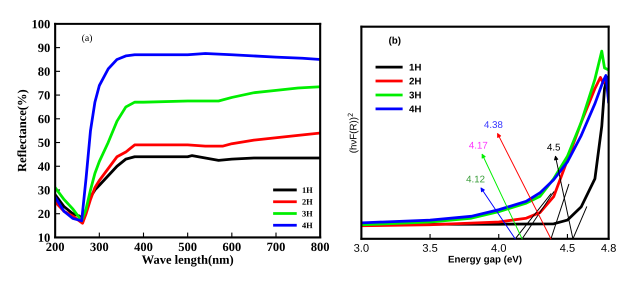 This screenshot has height=281, width=634. I want to click on y-tick-label: 60, so click(44, 119).